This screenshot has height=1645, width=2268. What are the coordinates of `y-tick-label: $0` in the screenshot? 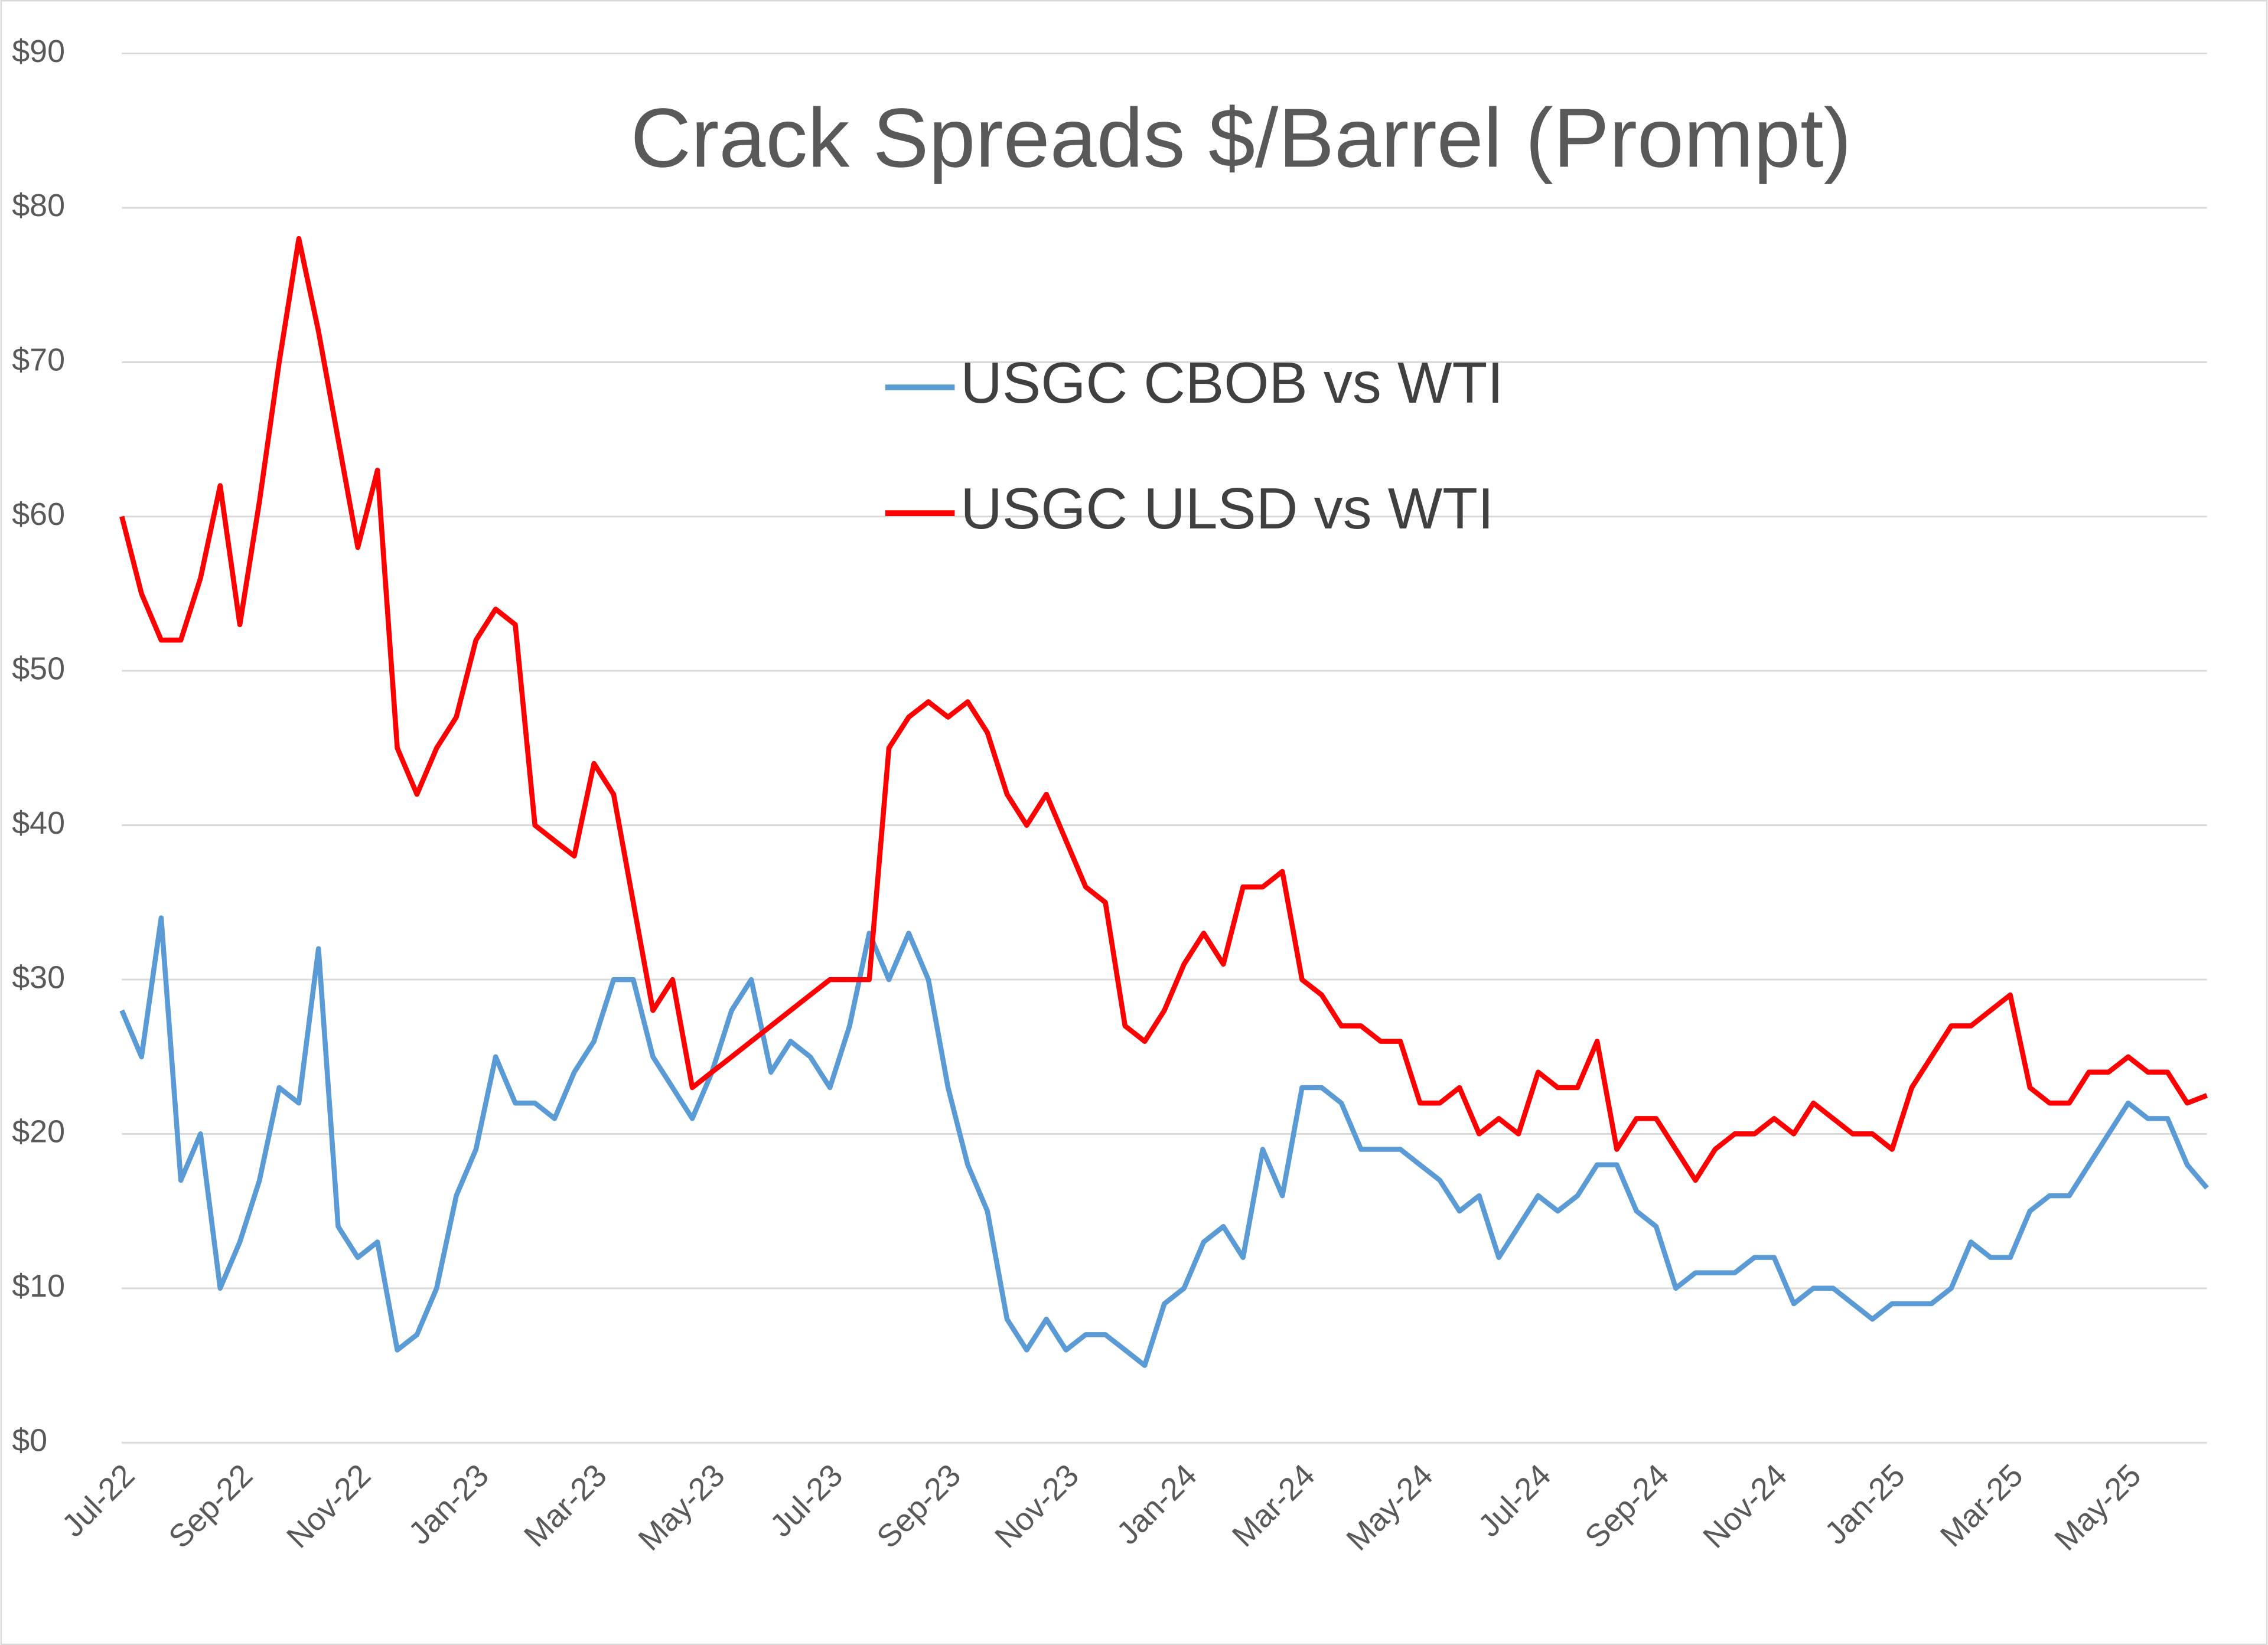 It's located at (29, 1440).